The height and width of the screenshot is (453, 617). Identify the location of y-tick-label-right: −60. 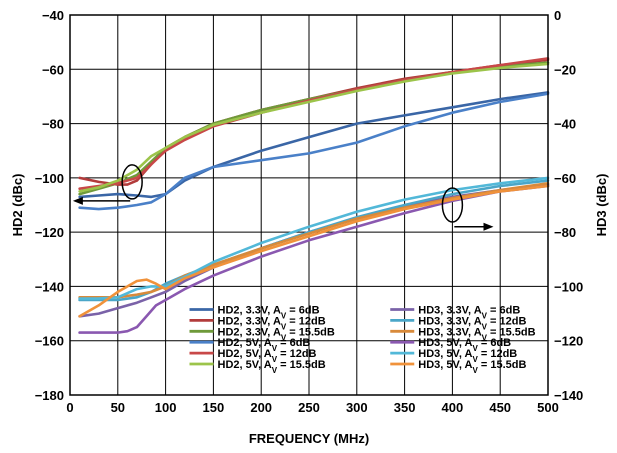
(565, 178).